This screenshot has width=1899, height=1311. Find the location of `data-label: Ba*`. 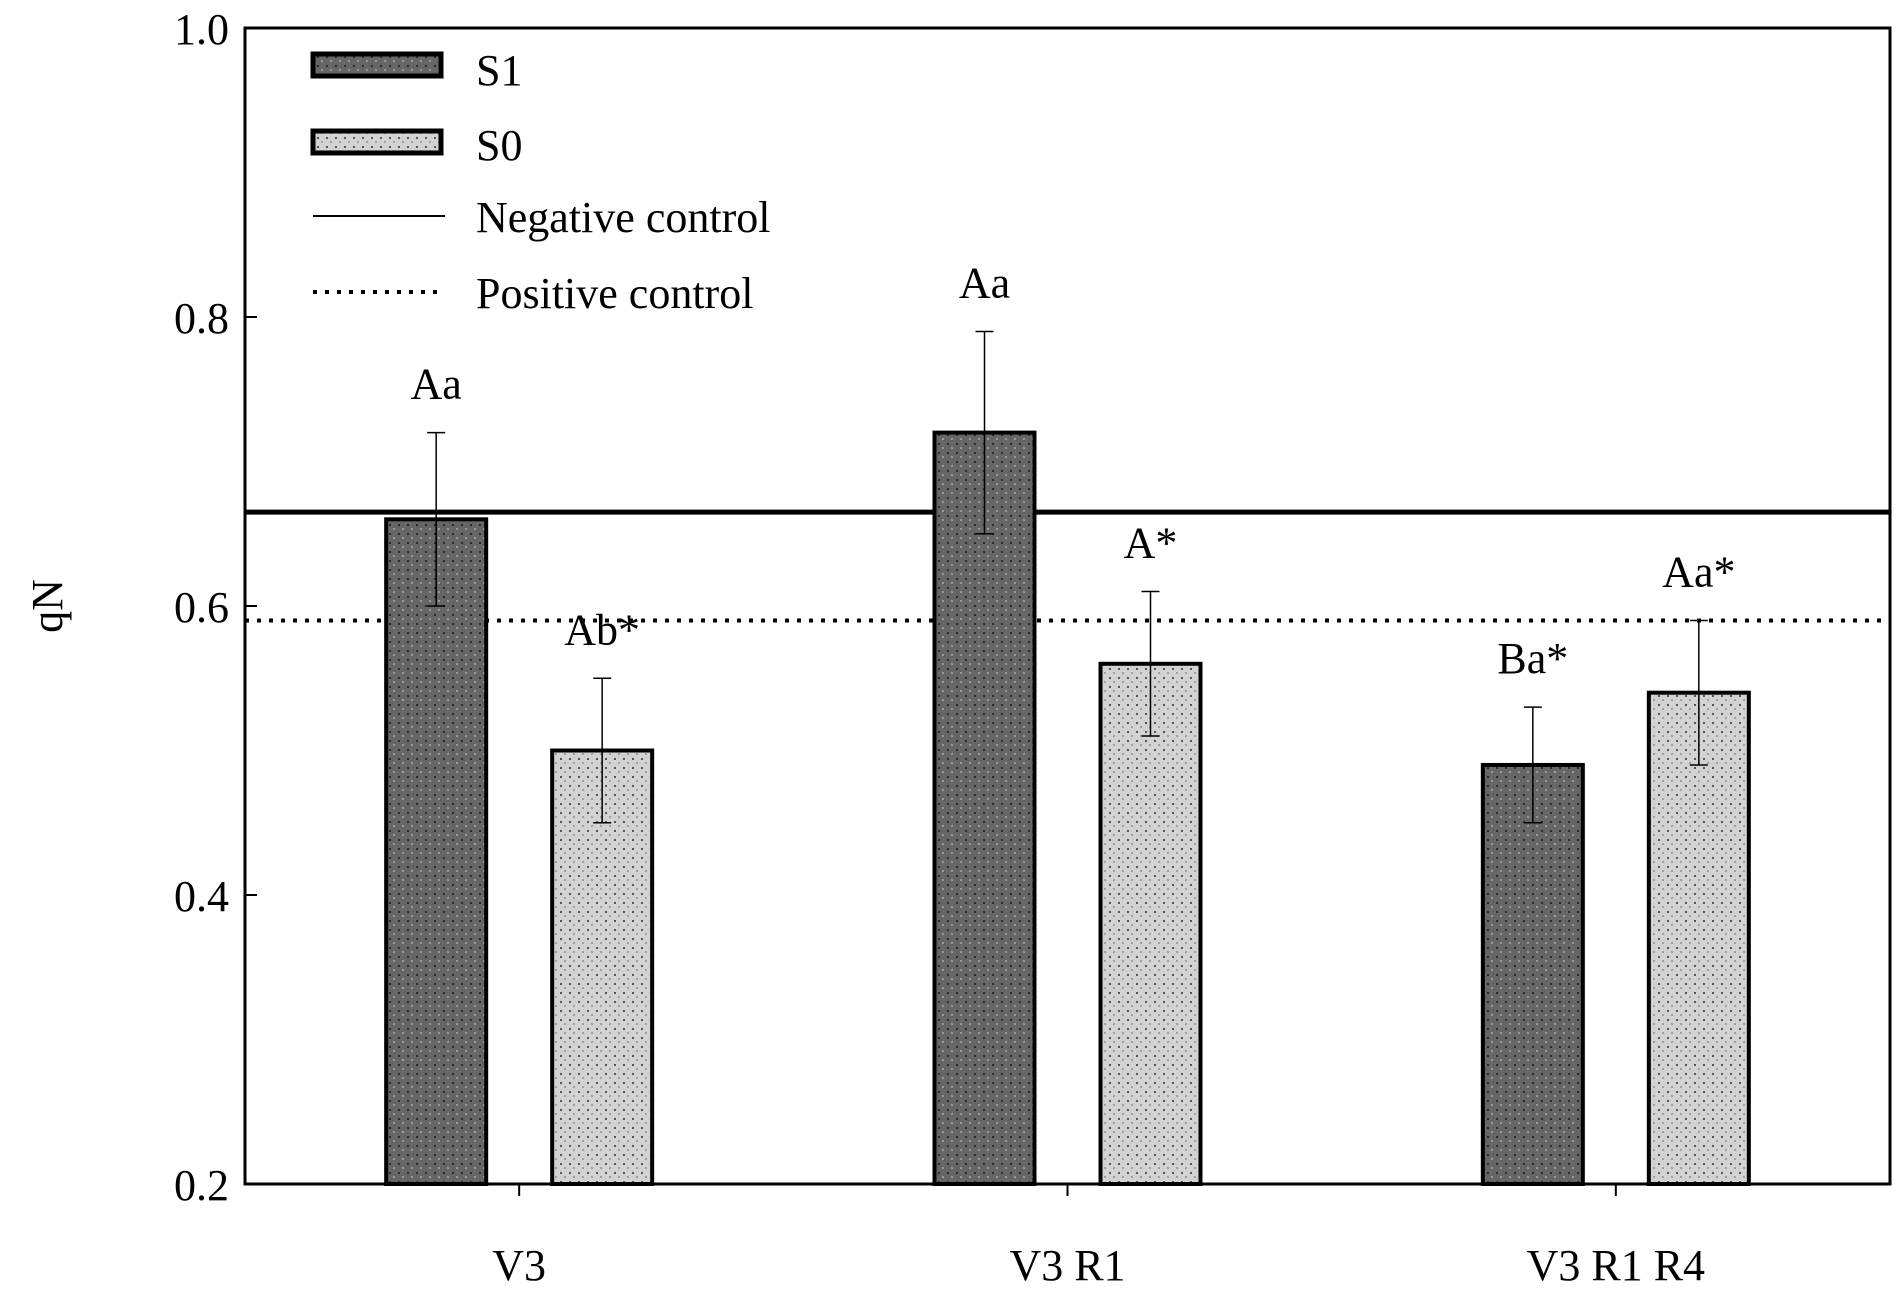

data-label: Ba* is located at coordinates (1532, 658).